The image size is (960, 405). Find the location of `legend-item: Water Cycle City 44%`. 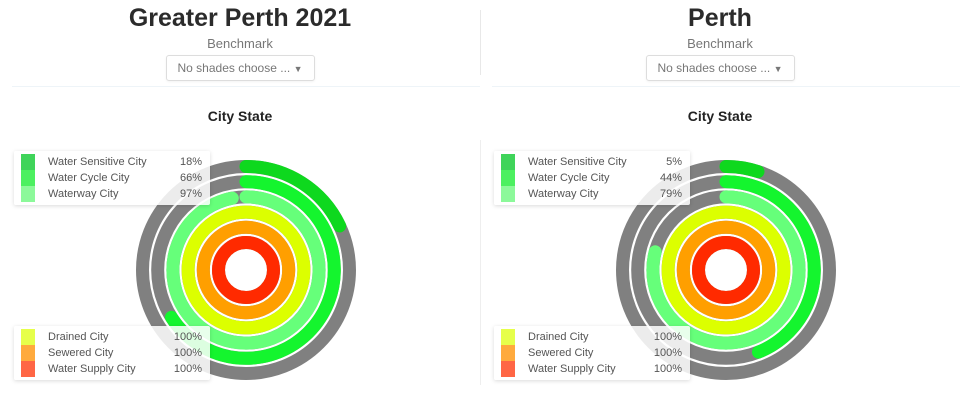

legend-item: Water Cycle City 44% is located at coordinates (592, 178).